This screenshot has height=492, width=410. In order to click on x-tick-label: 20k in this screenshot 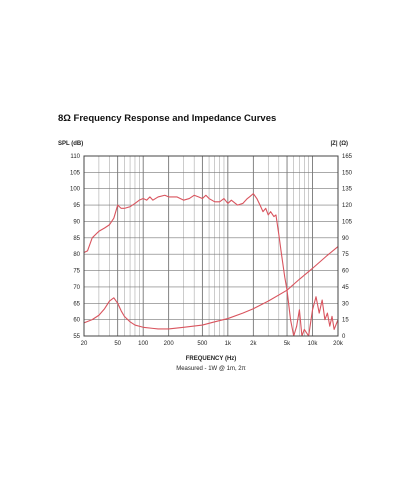, I will do `click(338, 344)`.